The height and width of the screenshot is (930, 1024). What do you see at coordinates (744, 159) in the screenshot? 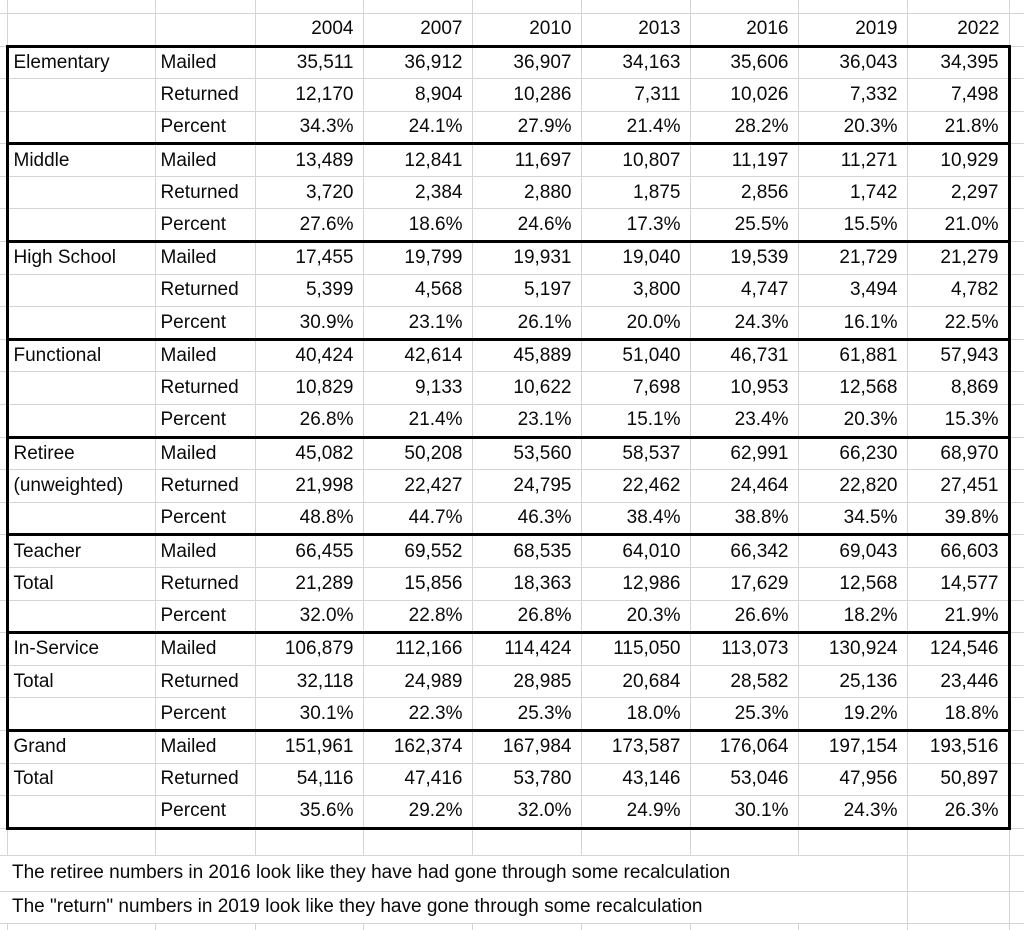
I see `mailed-value-cell: 11,197` at bounding box center [744, 159].